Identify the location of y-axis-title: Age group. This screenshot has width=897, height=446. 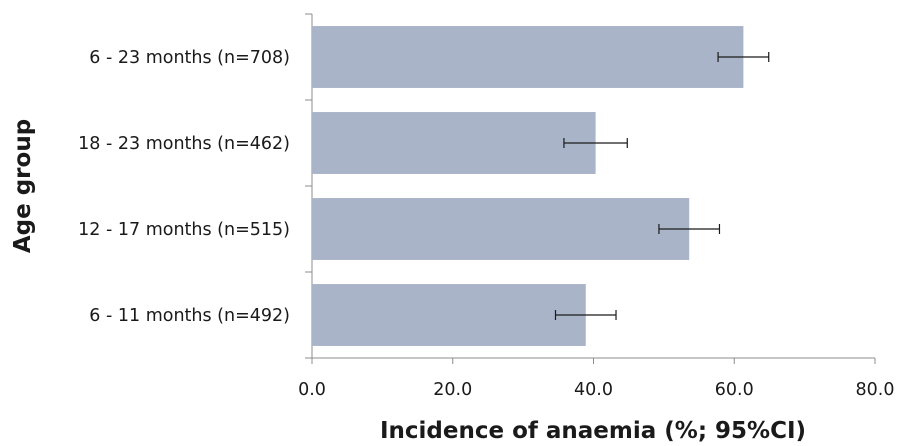
(23, 186).